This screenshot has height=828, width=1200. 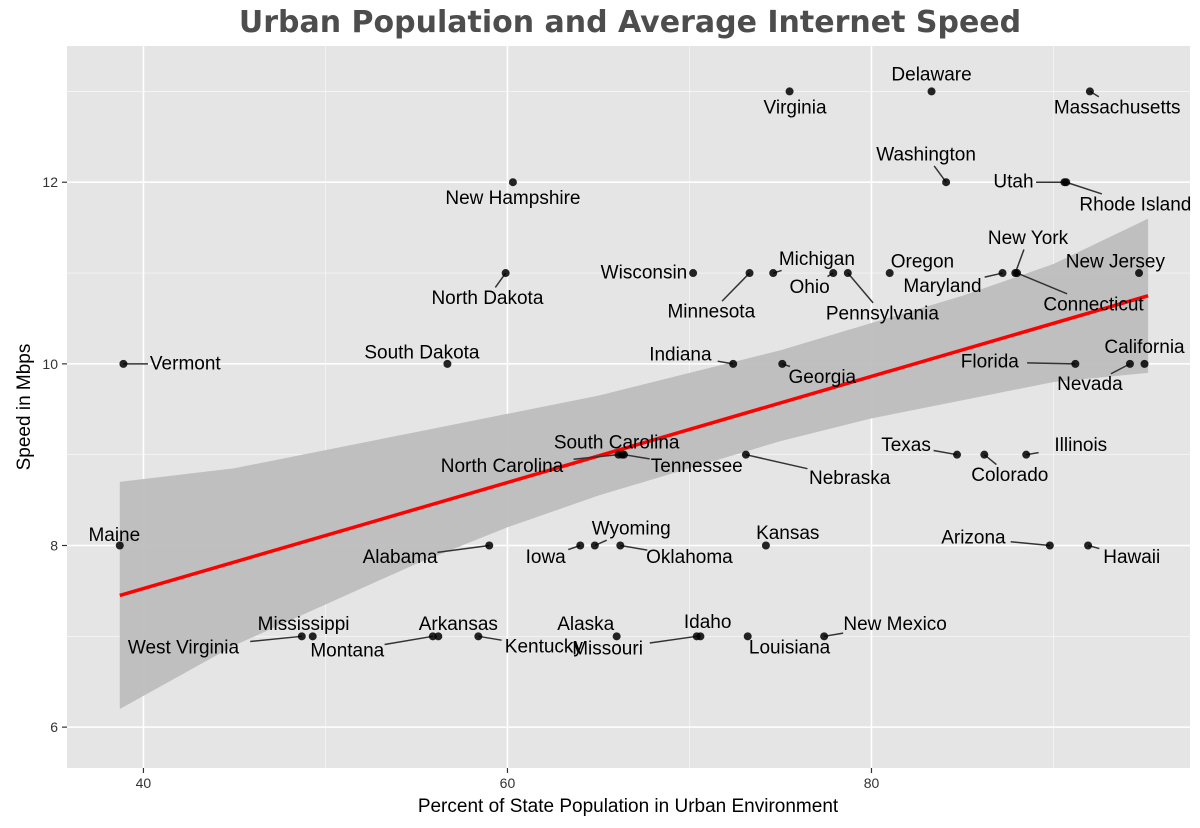 What do you see at coordinates (422, 352) in the screenshot?
I see `label-south-dakota: South Dakota` at bounding box center [422, 352].